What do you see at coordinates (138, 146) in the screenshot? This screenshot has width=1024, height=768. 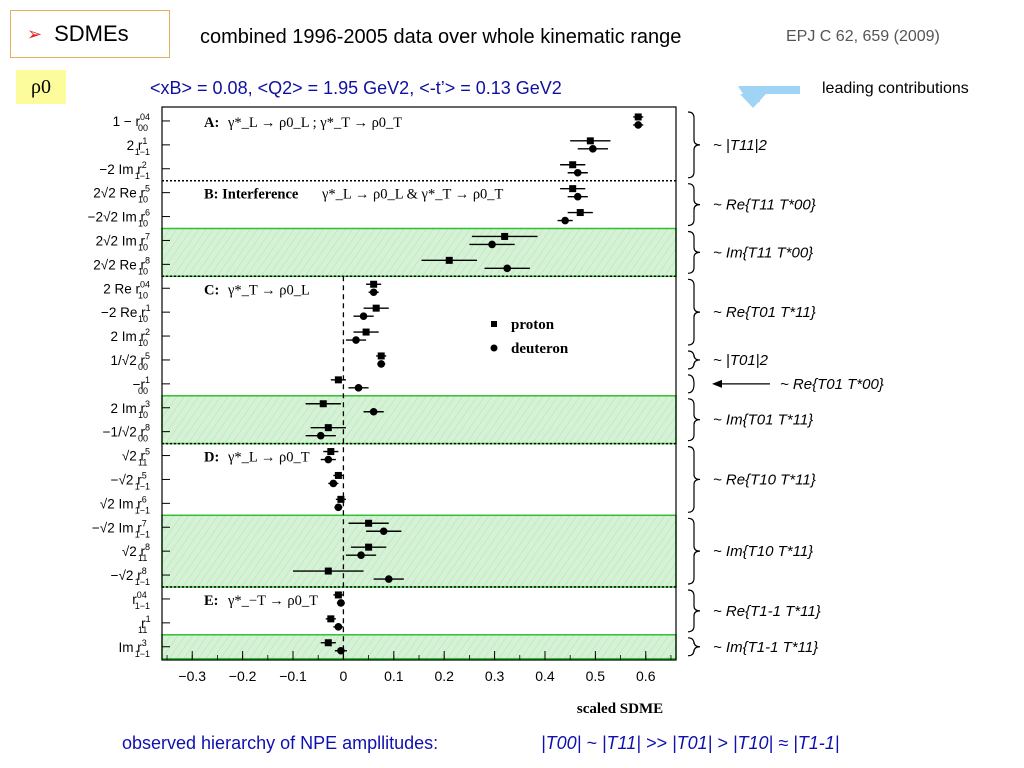 I see `row-label: 2 r1 1−1` at bounding box center [138, 146].